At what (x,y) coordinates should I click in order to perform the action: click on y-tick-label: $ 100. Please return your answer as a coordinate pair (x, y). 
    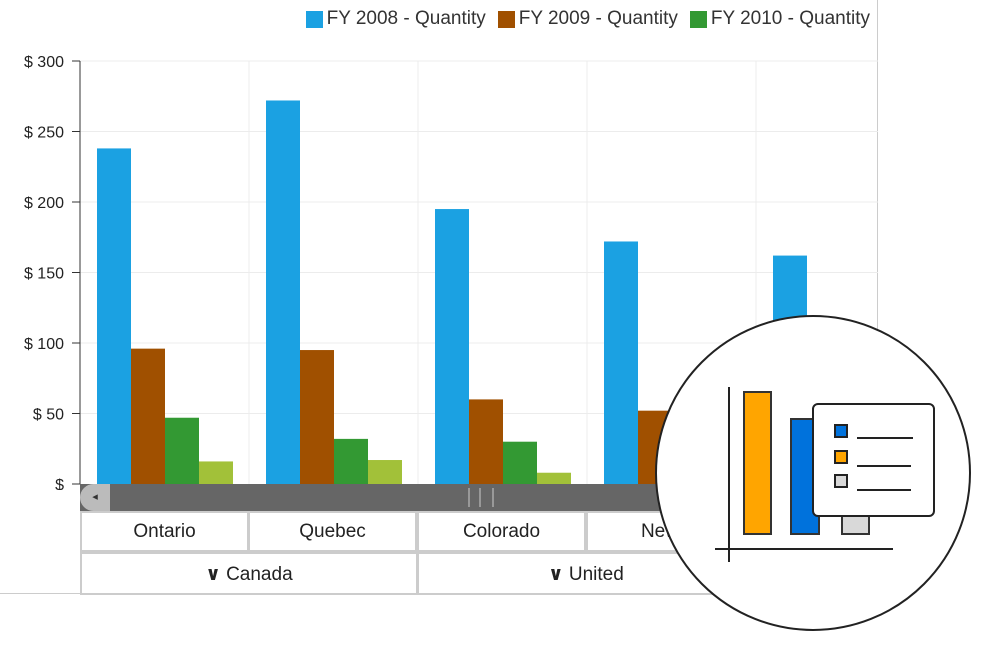
    Looking at the image, I should click on (44, 344).